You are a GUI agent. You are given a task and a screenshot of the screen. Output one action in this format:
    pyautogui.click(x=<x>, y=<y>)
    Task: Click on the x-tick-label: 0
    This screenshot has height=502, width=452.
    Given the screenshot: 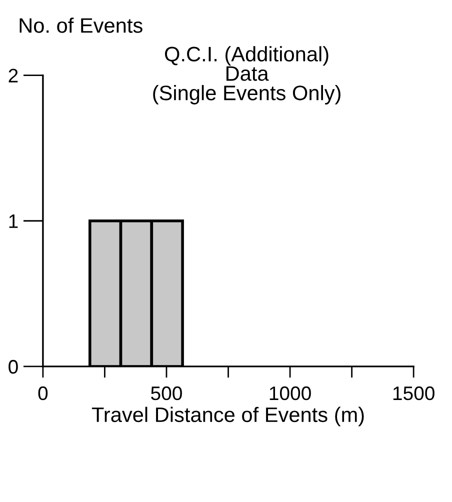 What is the action you would take?
    pyautogui.click(x=43, y=393)
    